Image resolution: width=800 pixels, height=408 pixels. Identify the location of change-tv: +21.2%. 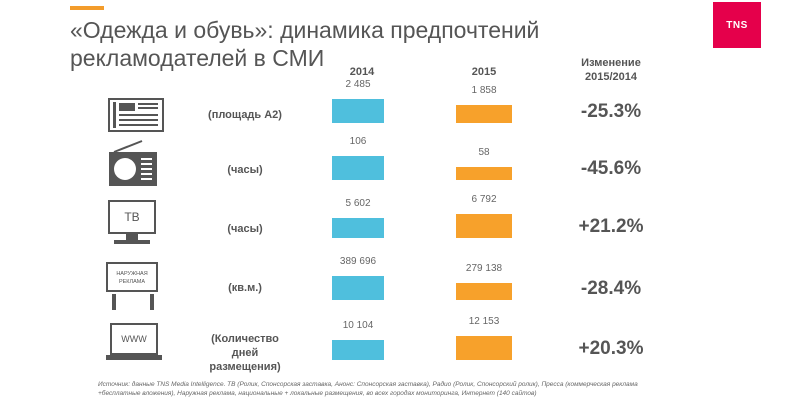
(611, 226).